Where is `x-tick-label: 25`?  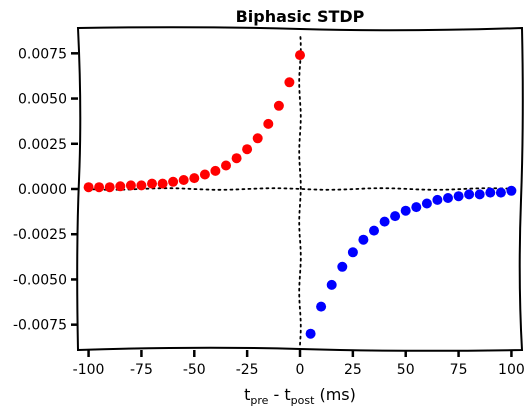 x-tick-label: 25 is located at coordinates (353, 370).